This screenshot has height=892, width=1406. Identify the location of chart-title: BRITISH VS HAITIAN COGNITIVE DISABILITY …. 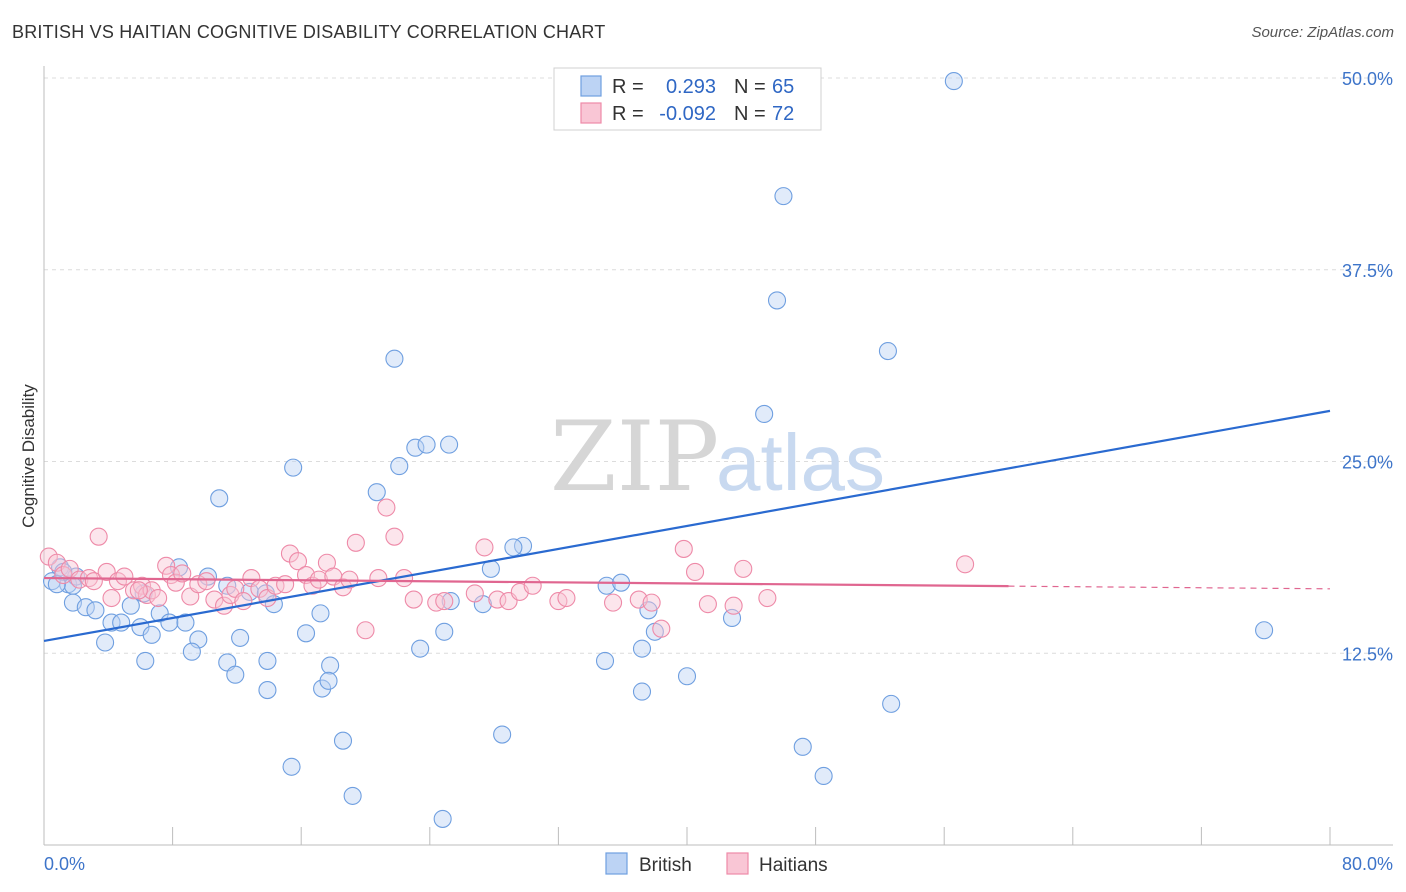
(309, 32).